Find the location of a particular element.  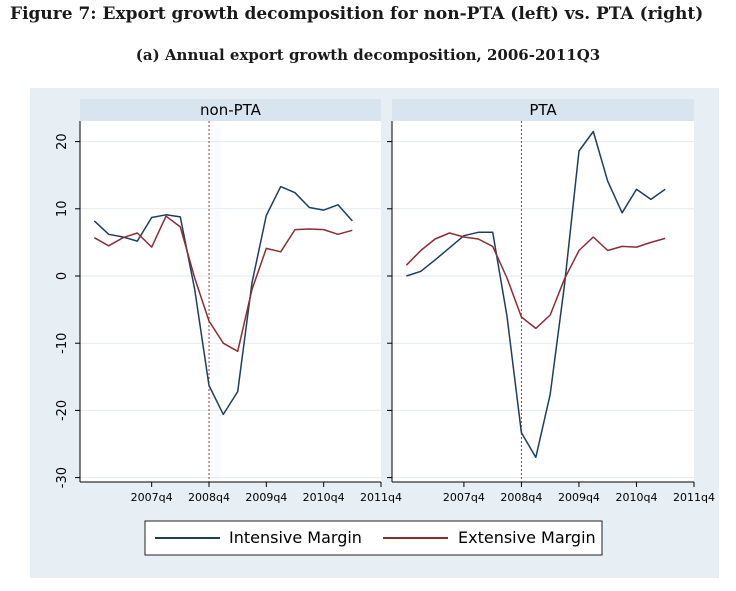

y-tick-label: 20 is located at coordinates (62, 141).